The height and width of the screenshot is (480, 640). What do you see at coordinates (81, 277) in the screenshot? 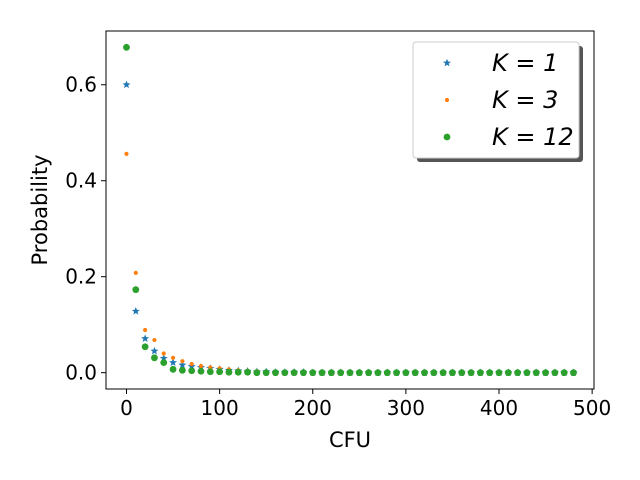
I see `y-tick-label: 0.2` at bounding box center [81, 277].